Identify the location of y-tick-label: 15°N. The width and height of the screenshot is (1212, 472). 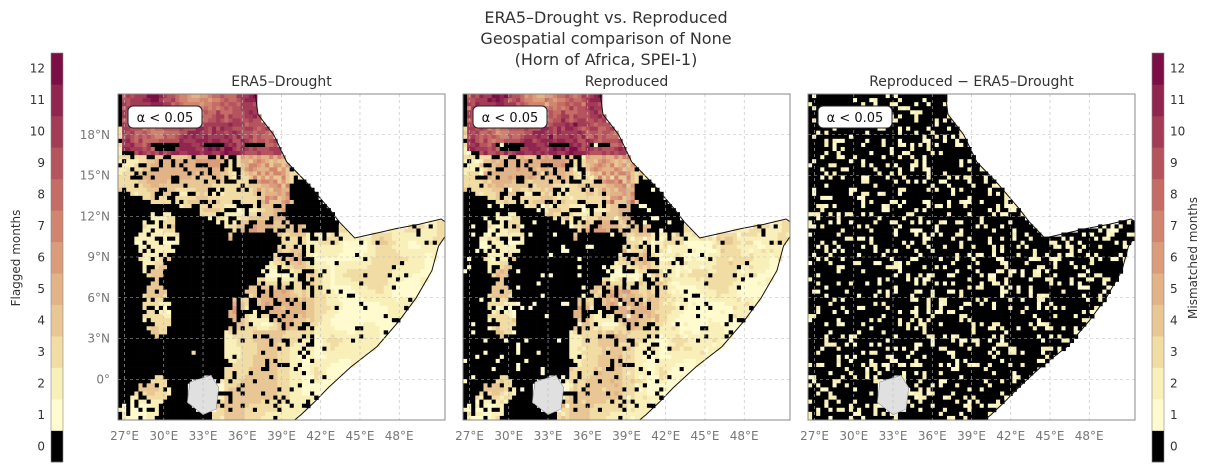
(95, 176).